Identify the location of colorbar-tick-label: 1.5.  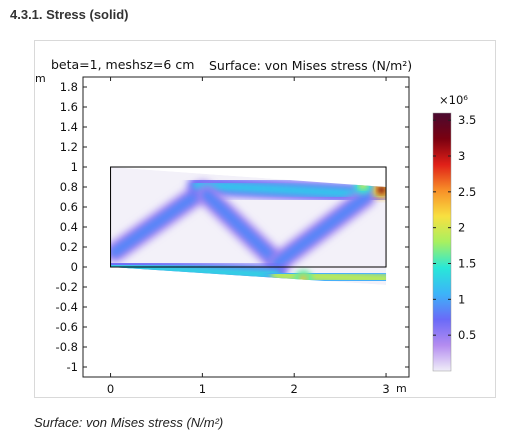
(467, 264).